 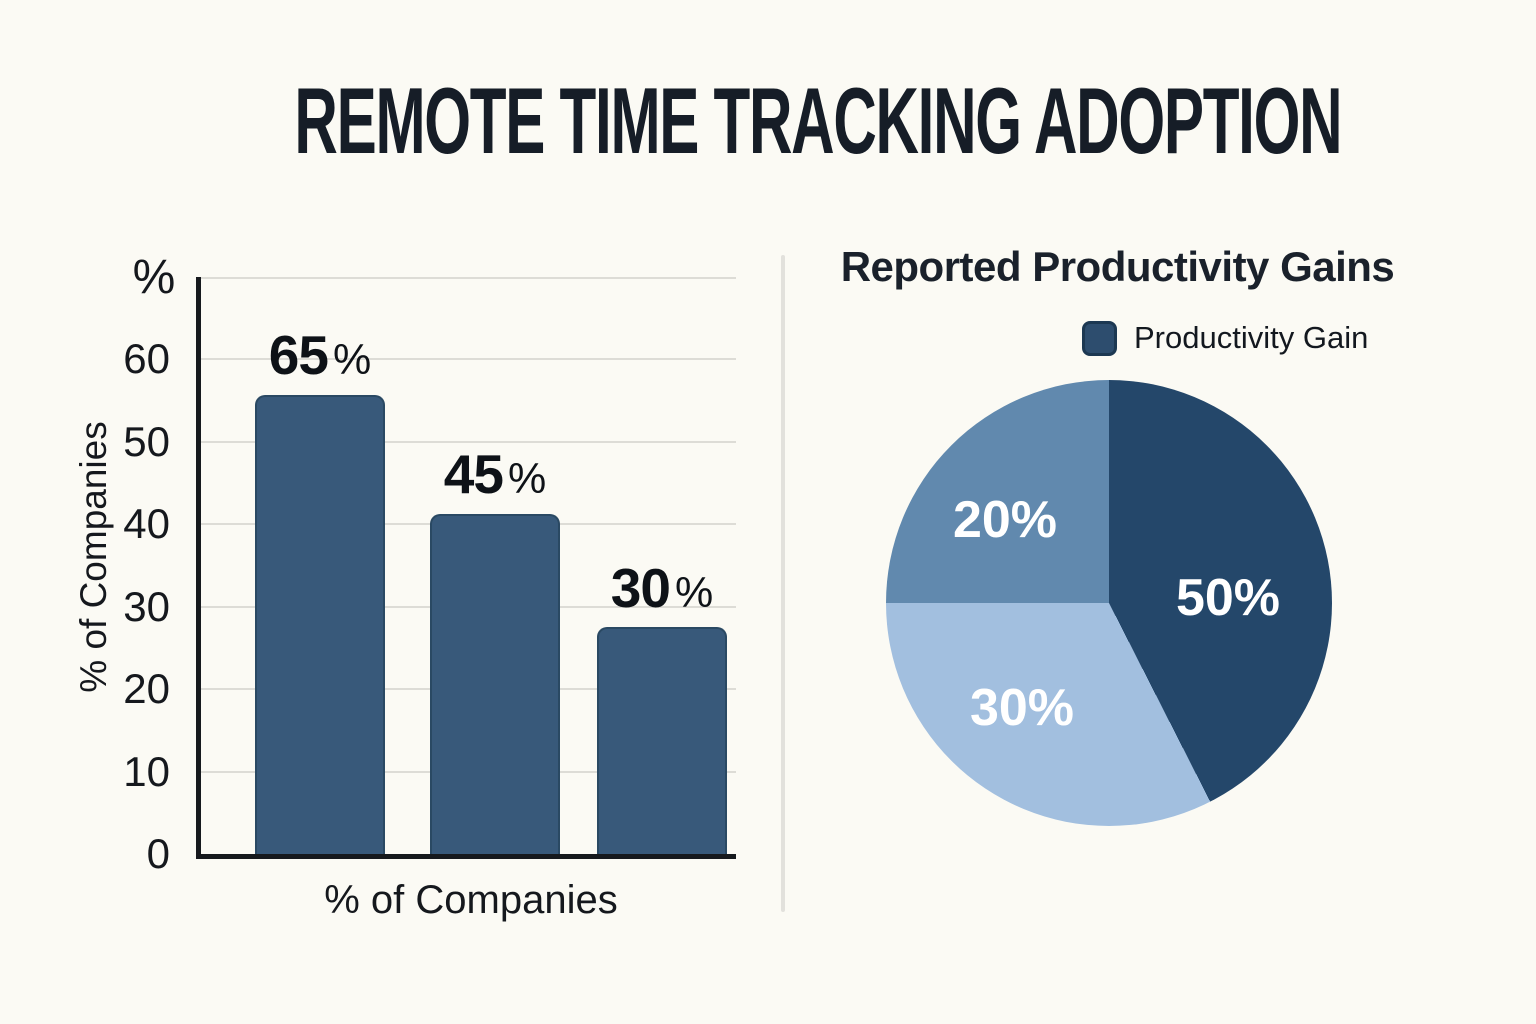 I want to click on bar-group-2: 45%, so click(x=495, y=565).